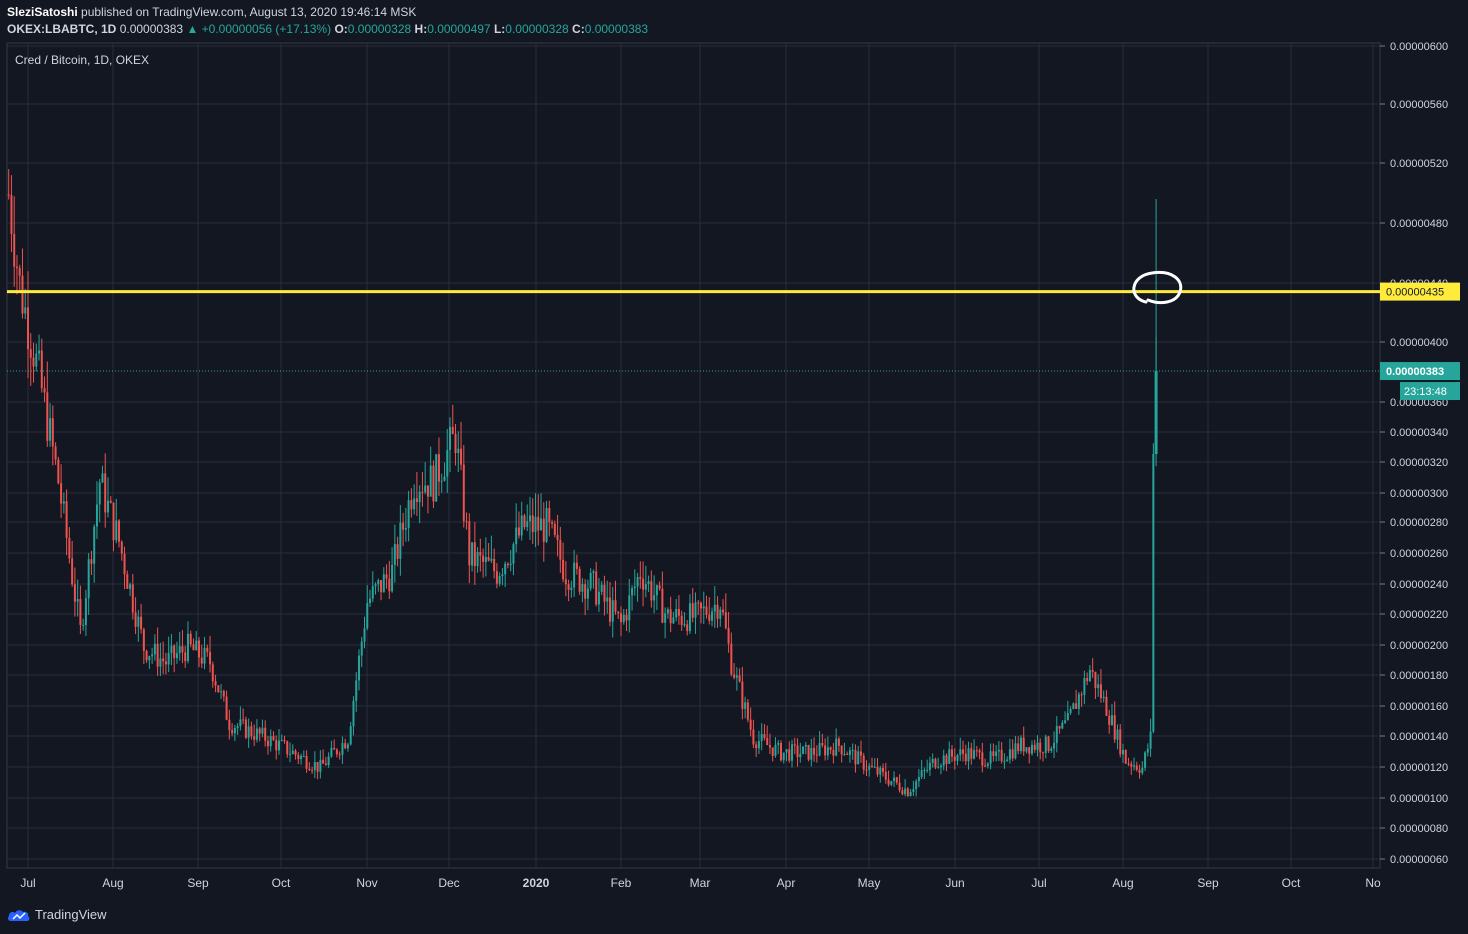 The width and height of the screenshot is (1468, 934). What do you see at coordinates (1373, 883) in the screenshot?
I see `x-tick-label: No` at bounding box center [1373, 883].